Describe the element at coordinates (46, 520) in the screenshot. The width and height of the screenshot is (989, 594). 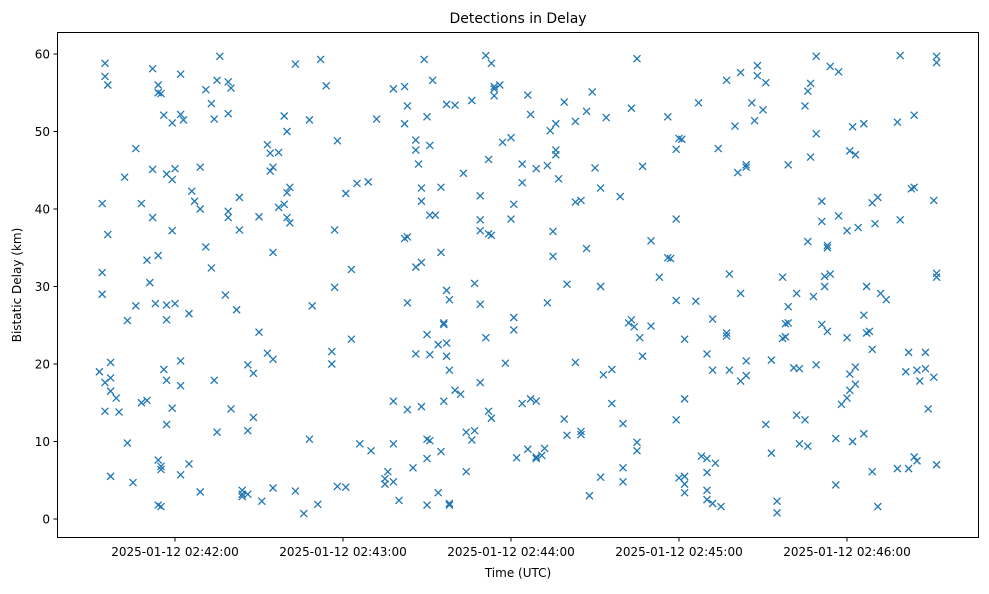
I see `y-tick-label: 0` at that location.